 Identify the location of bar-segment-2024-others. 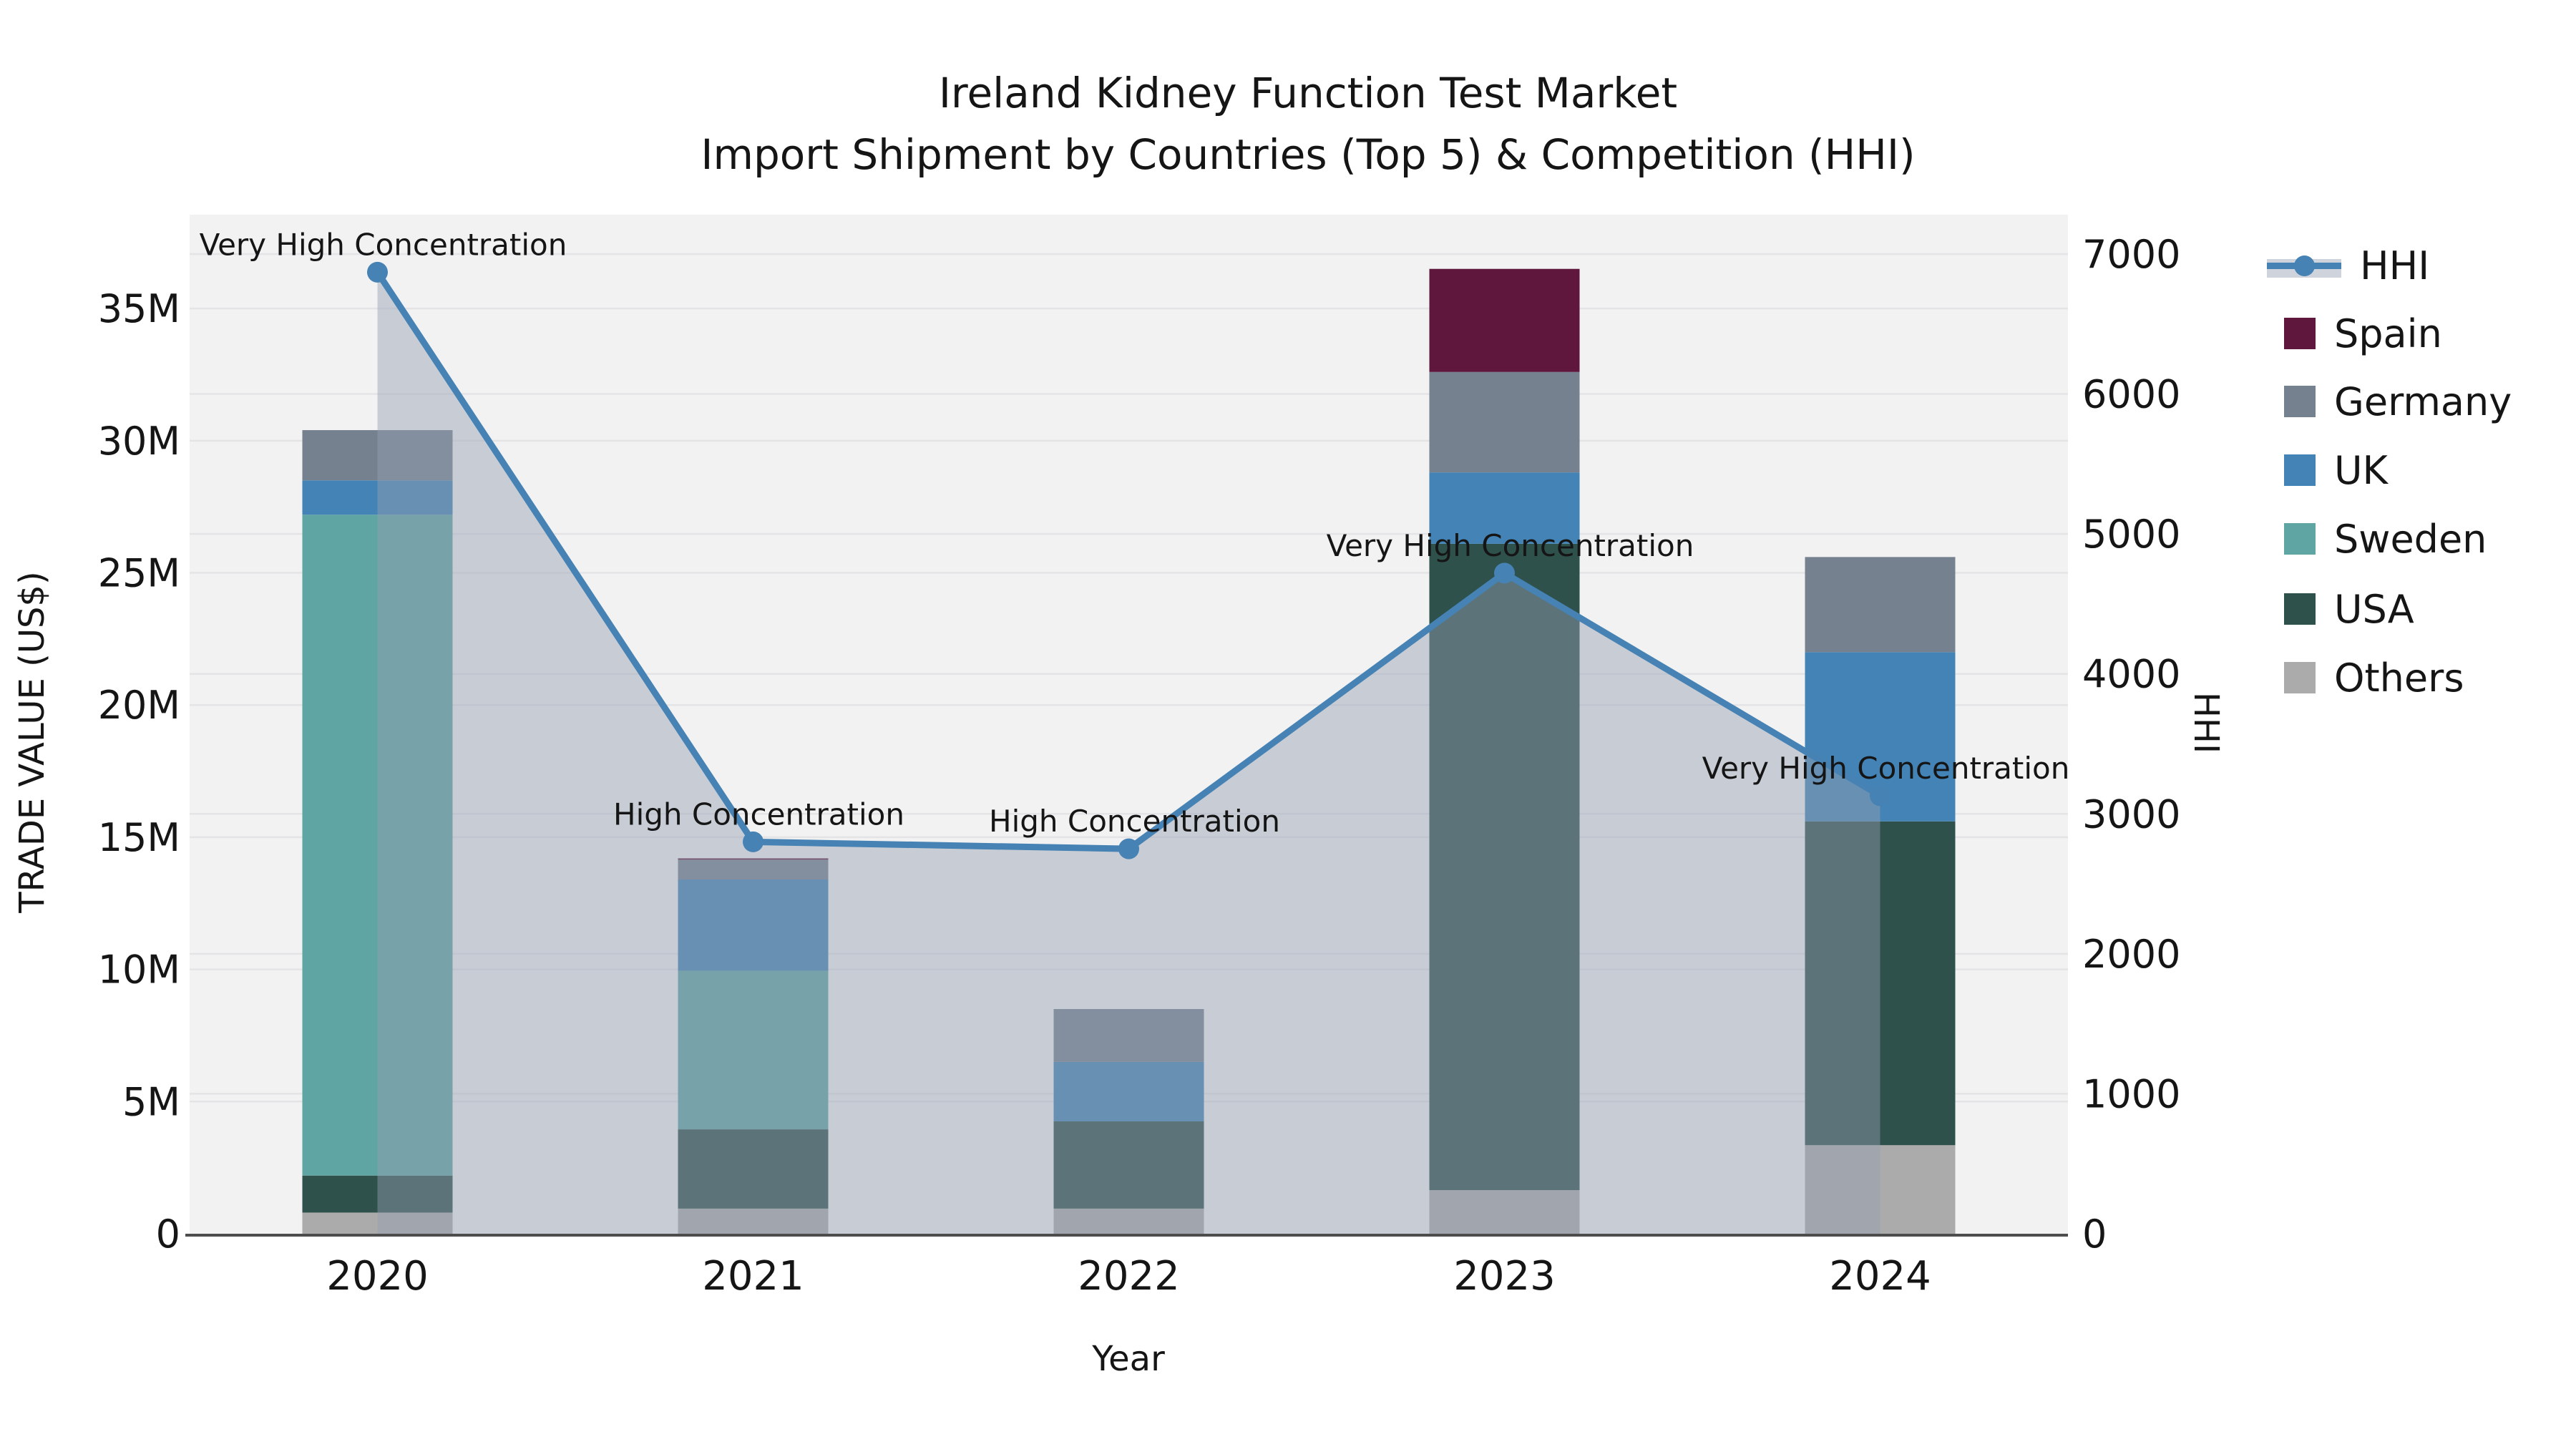
(1881, 1189).